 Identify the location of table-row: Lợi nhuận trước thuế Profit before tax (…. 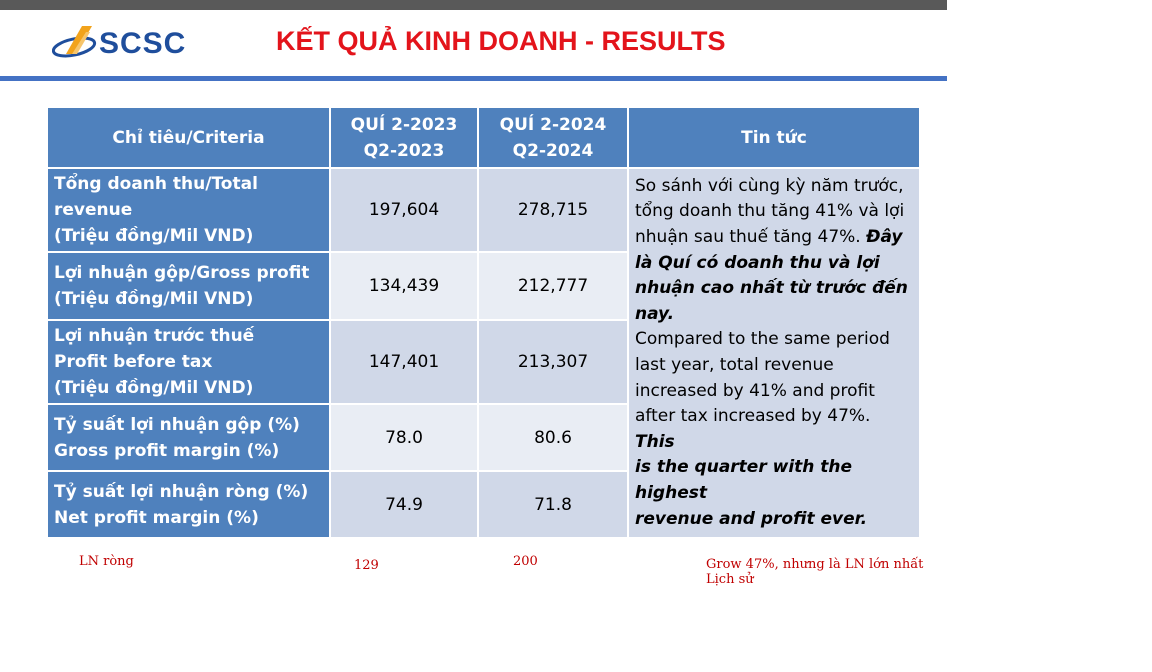
(483, 362).